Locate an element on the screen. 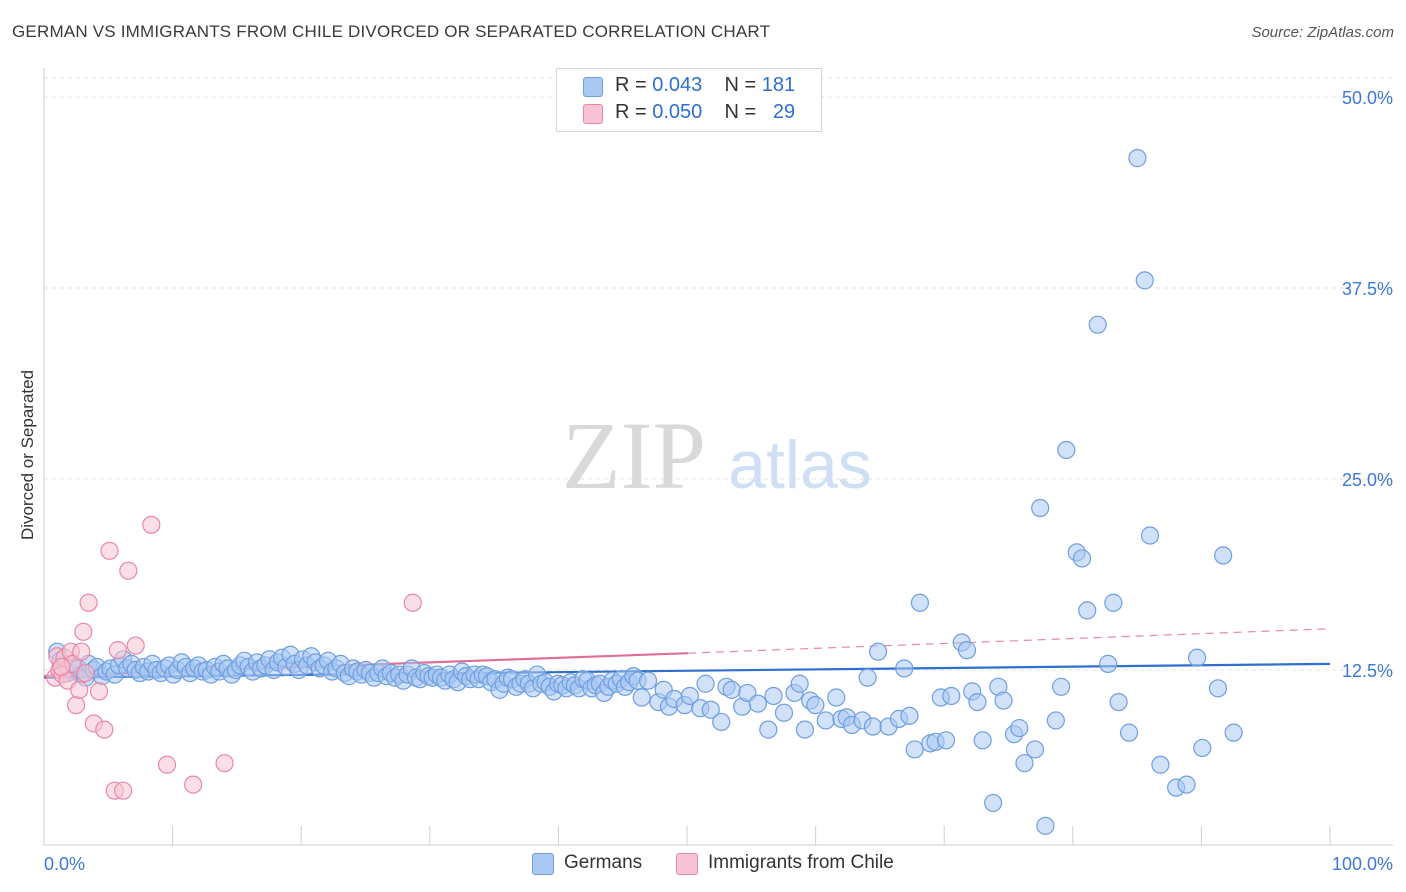 The height and width of the screenshot is (892, 1406). legend-label: Germans is located at coordinates (603, 862).